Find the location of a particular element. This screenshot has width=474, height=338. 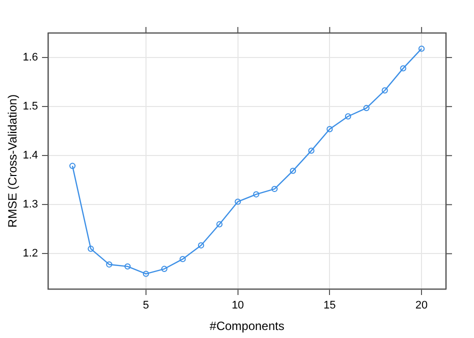

y-tick-label: 1.6 is located at coordinates (30, 58).